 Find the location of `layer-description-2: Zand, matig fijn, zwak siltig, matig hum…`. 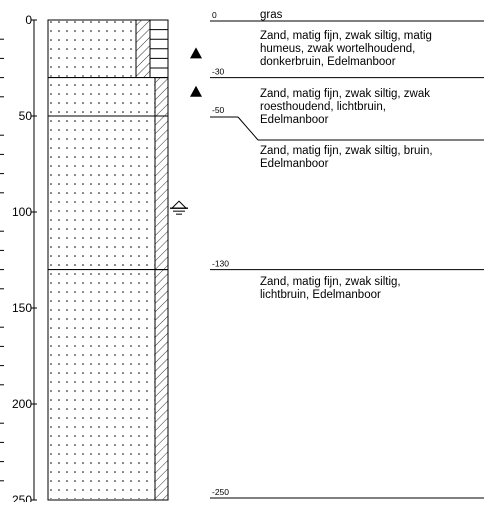

layer-description-2: Zand, matig fijn, zwak siltig, matig hum… is located at coordinates (346, 49).